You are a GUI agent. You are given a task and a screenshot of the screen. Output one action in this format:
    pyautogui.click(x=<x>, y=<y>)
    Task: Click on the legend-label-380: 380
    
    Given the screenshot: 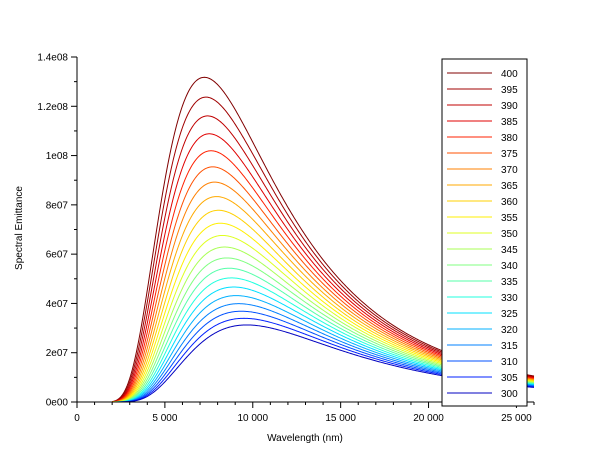 What is the action you would take?
    pyautogui.click(x=509, y=138)
    